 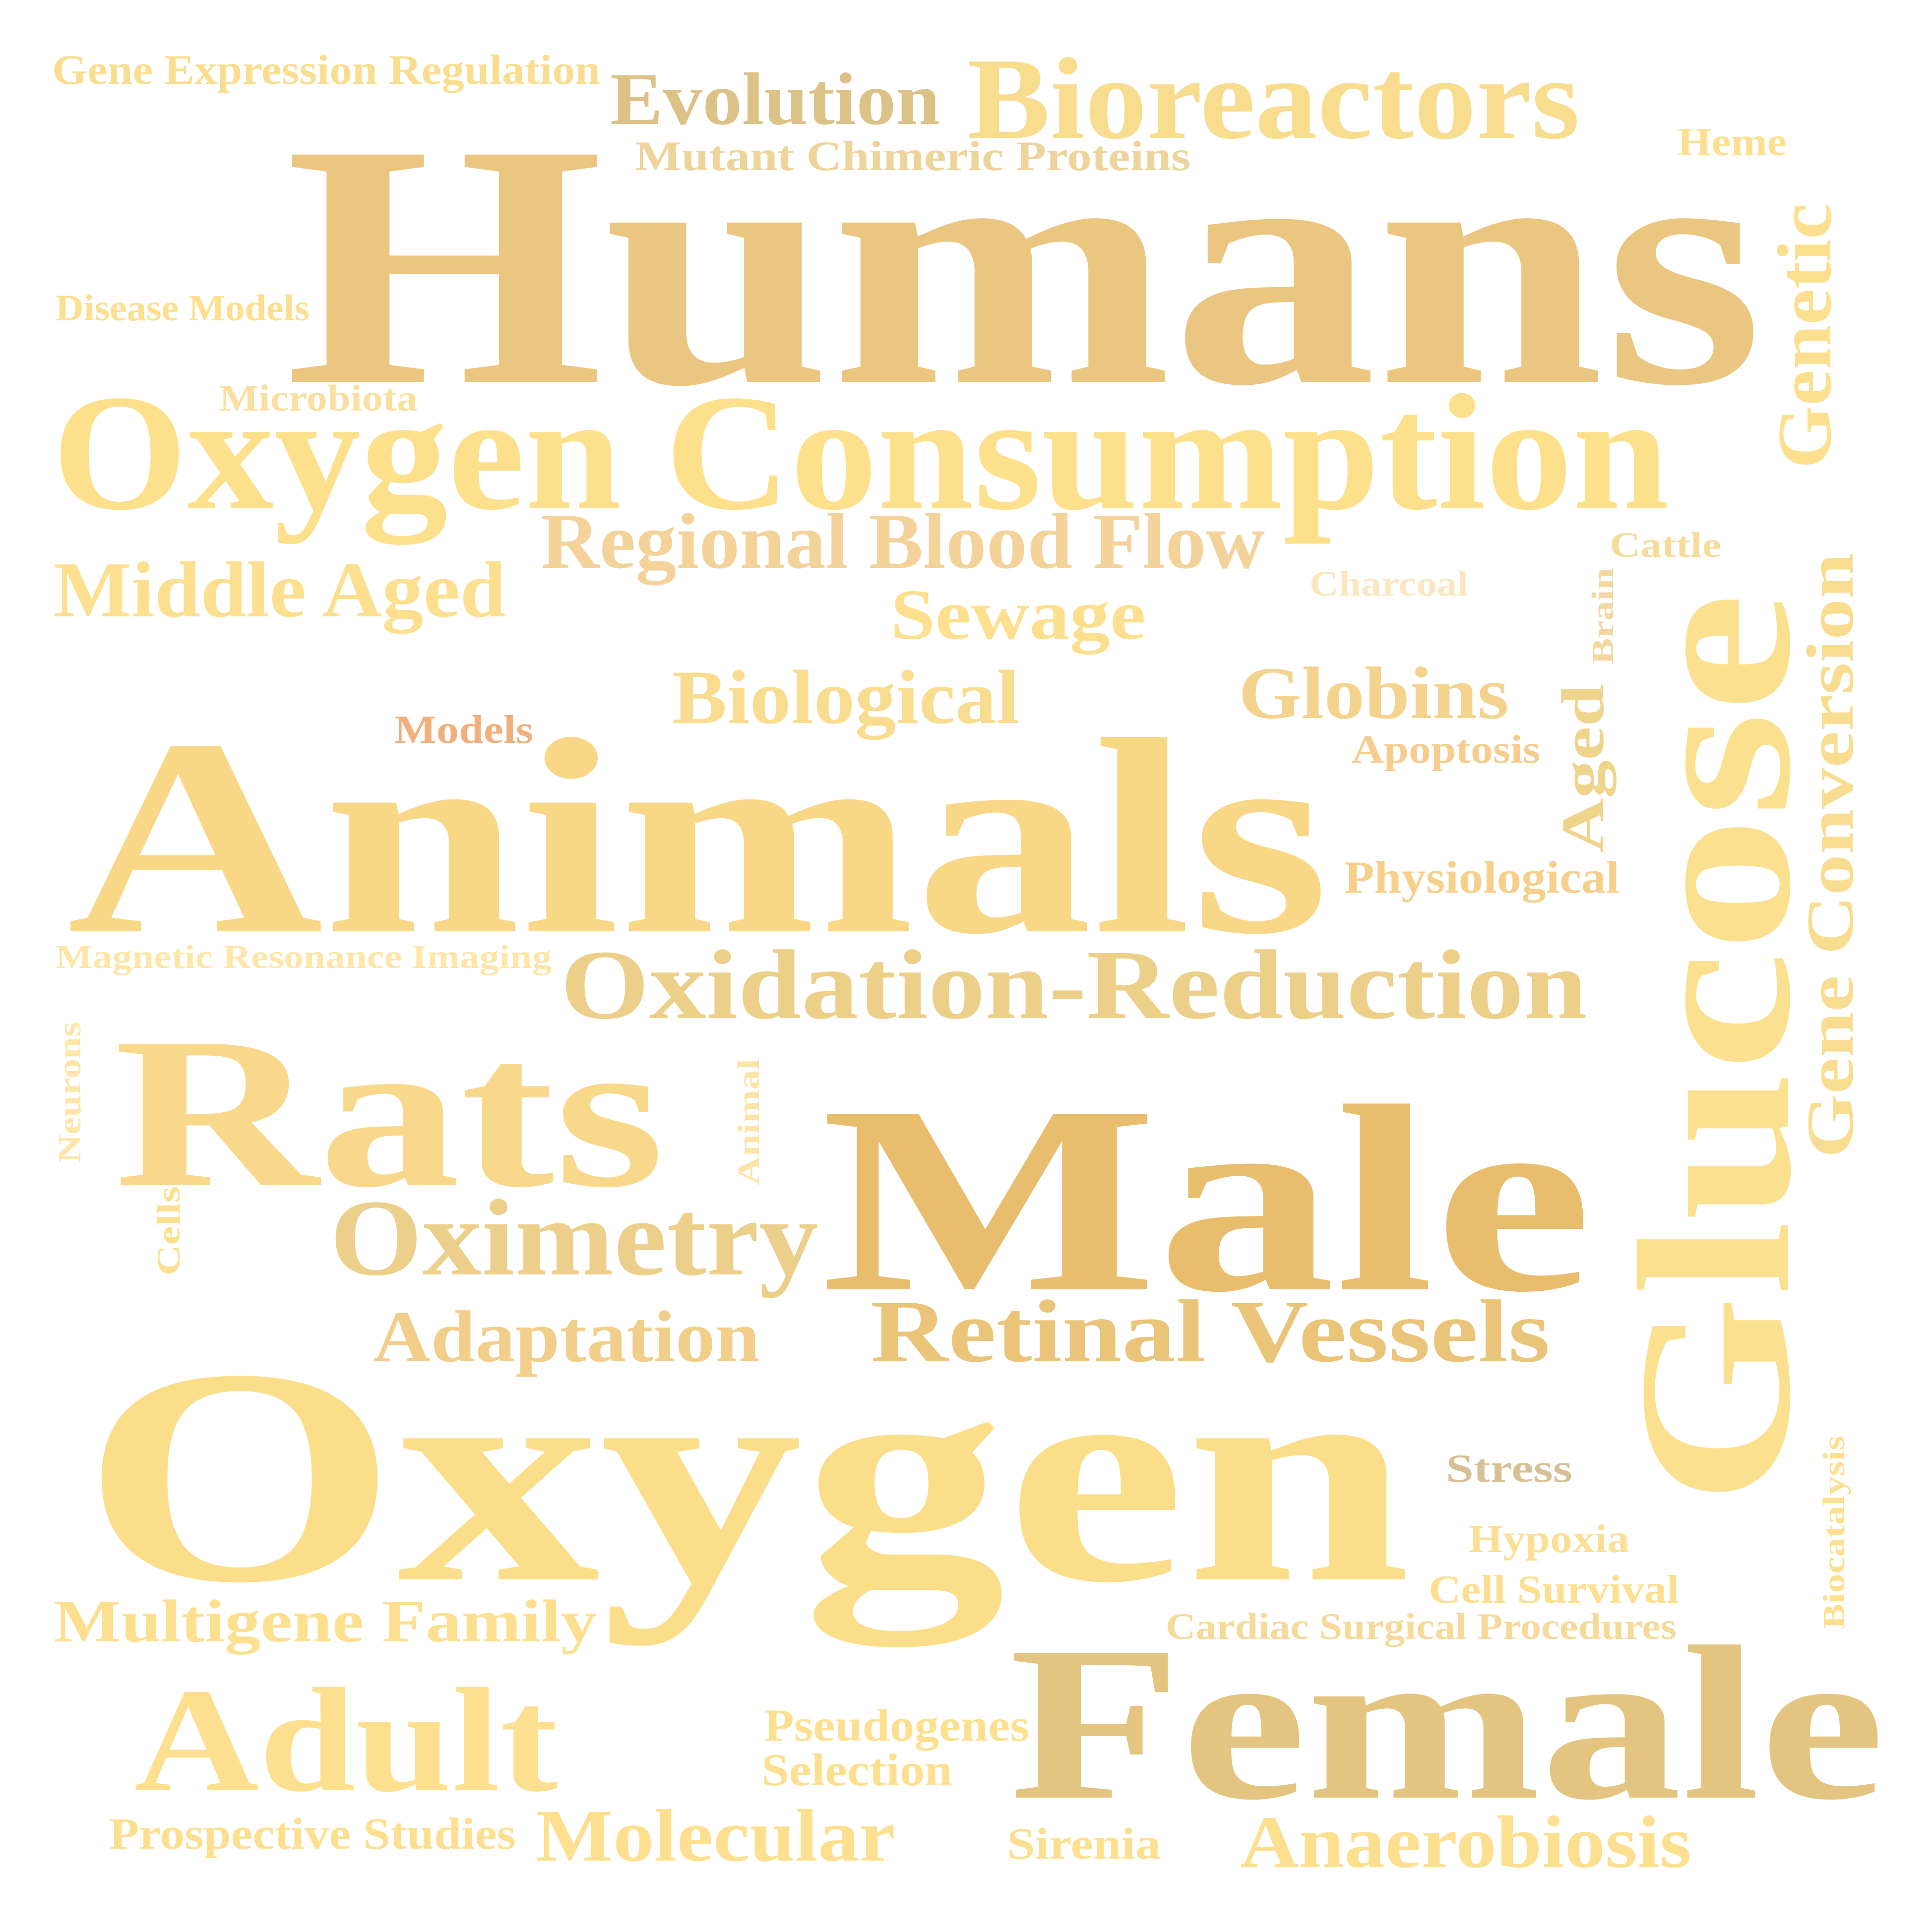 I want to click on word-oxidation-reduction: Oxidation-Reduction, so click(x=1074, y=985).